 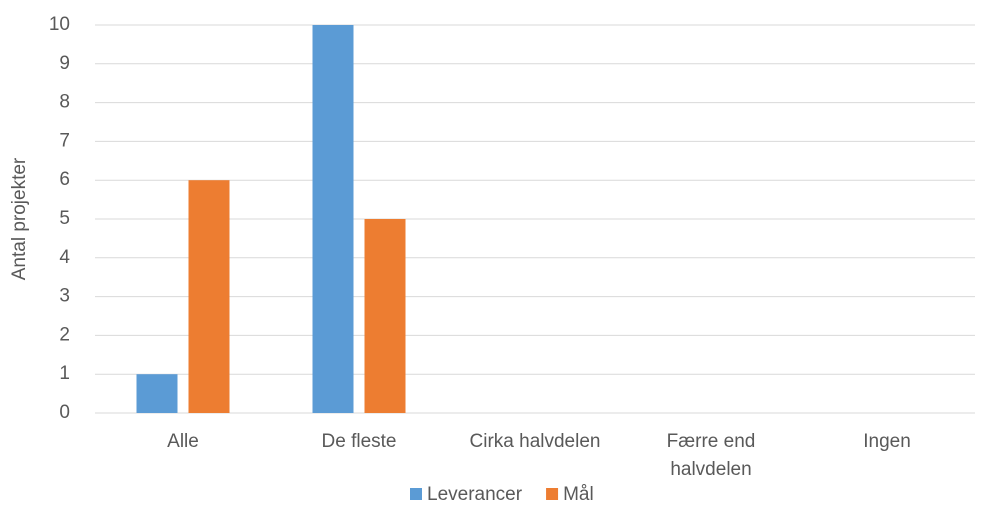 What do you see at coordinates (64, 257) in the screenshot?
I see `y-tick-label: 4` at bounding box center [64, 257].